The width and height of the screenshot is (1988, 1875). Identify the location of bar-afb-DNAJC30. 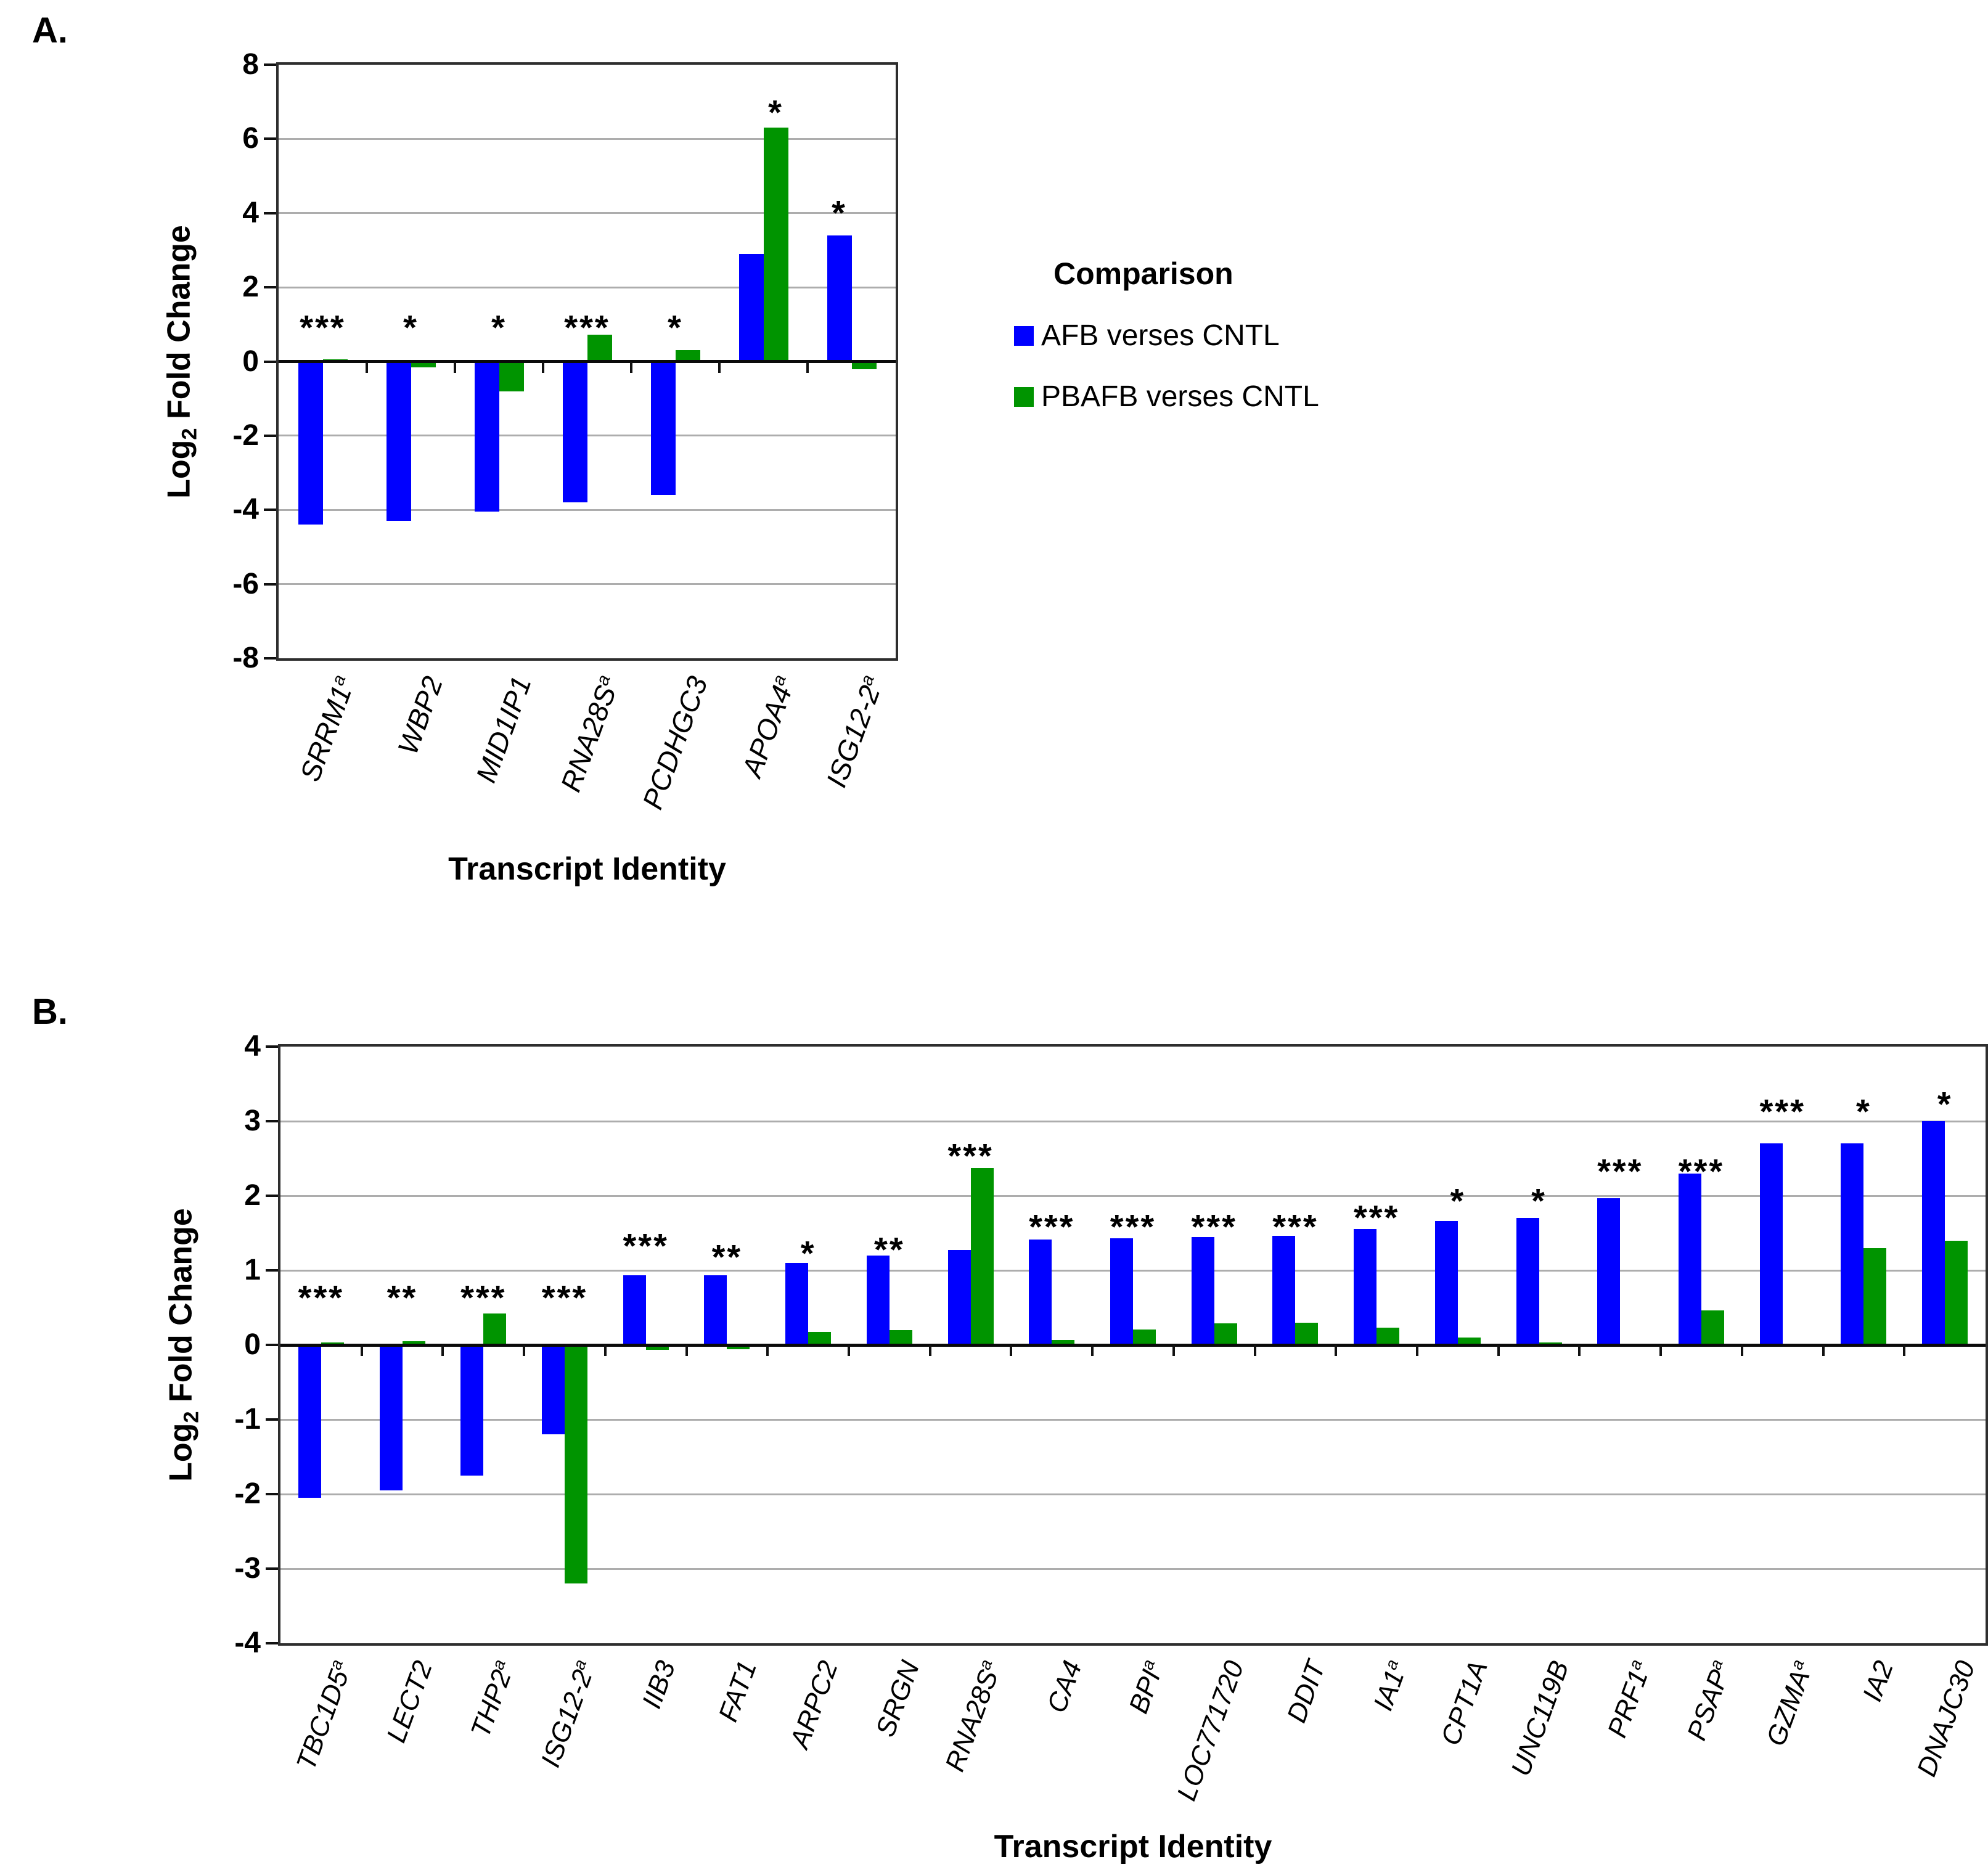
(1934, 1233).